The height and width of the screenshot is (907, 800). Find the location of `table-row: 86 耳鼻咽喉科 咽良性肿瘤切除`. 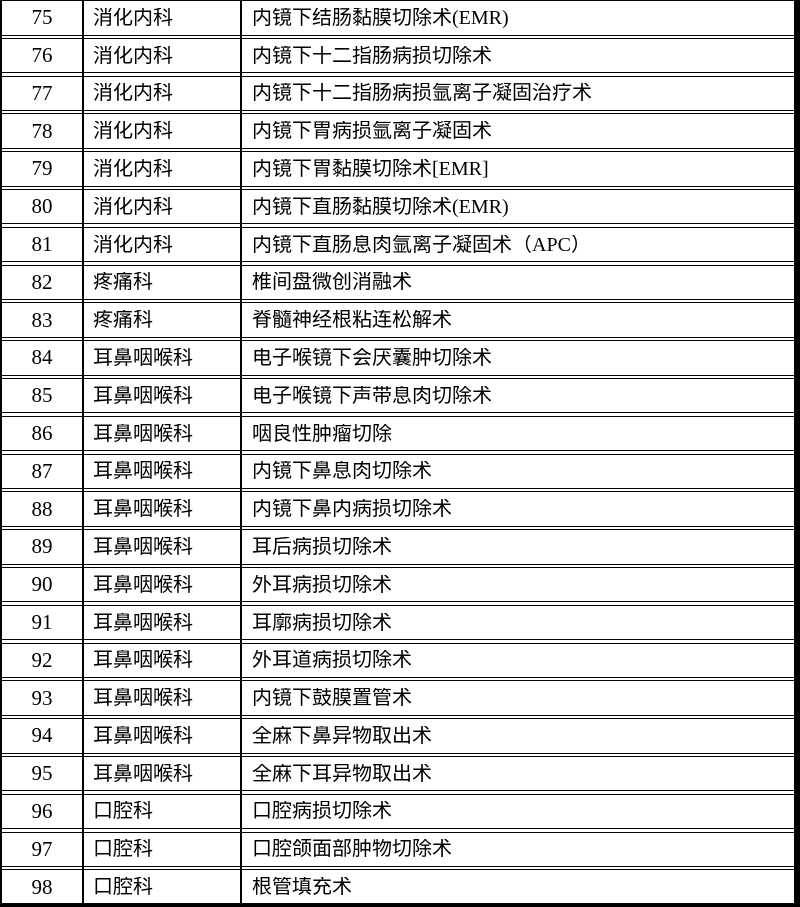

table-row: 86 耳鼻咽喉科 咽良性肿瘤切除 is located at coordinates (400, 433).